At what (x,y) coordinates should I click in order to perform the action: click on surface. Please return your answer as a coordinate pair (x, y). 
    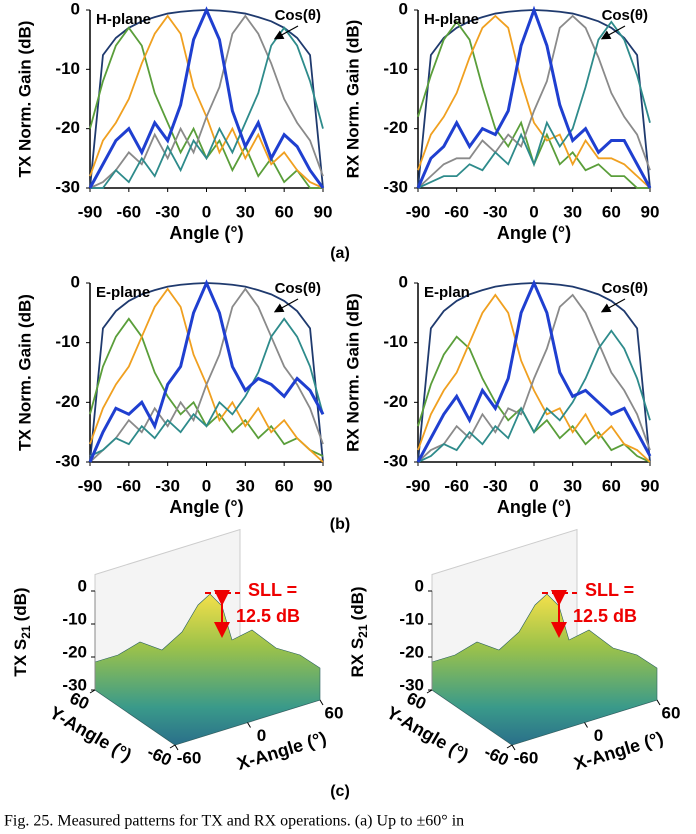
    Looking at the image, I should click on (207, 669).